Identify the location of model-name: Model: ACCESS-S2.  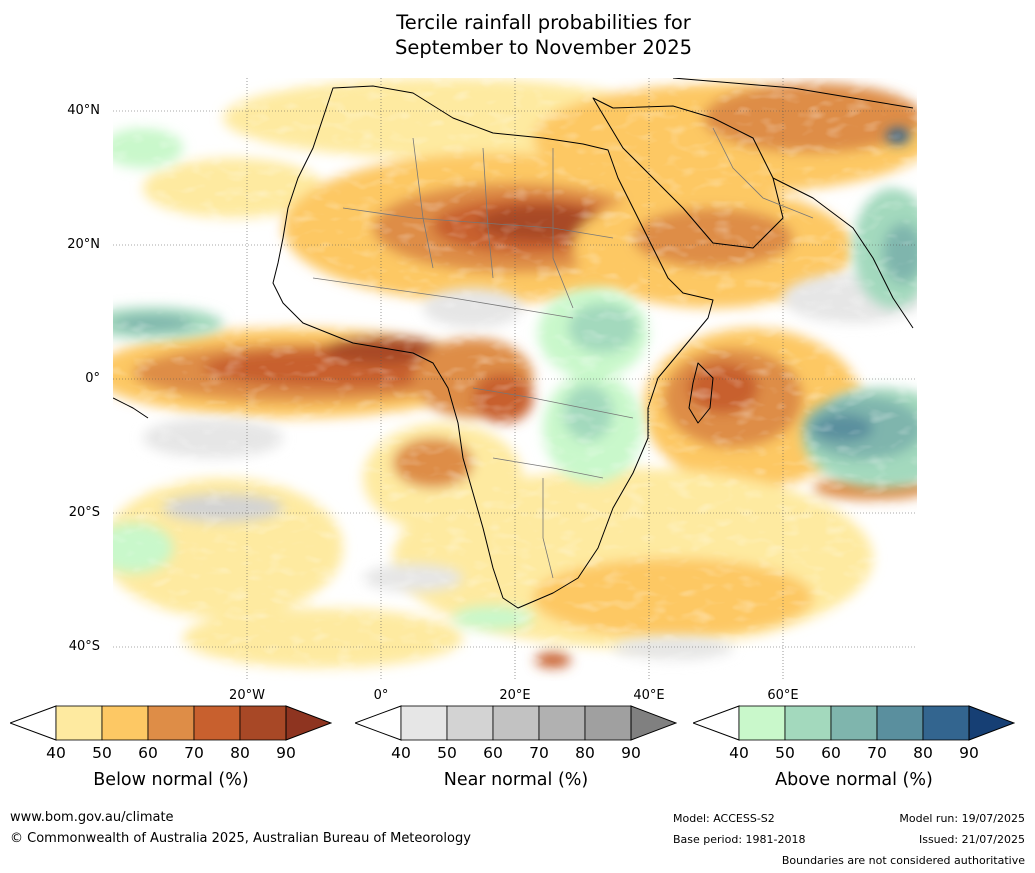
(724, 818).